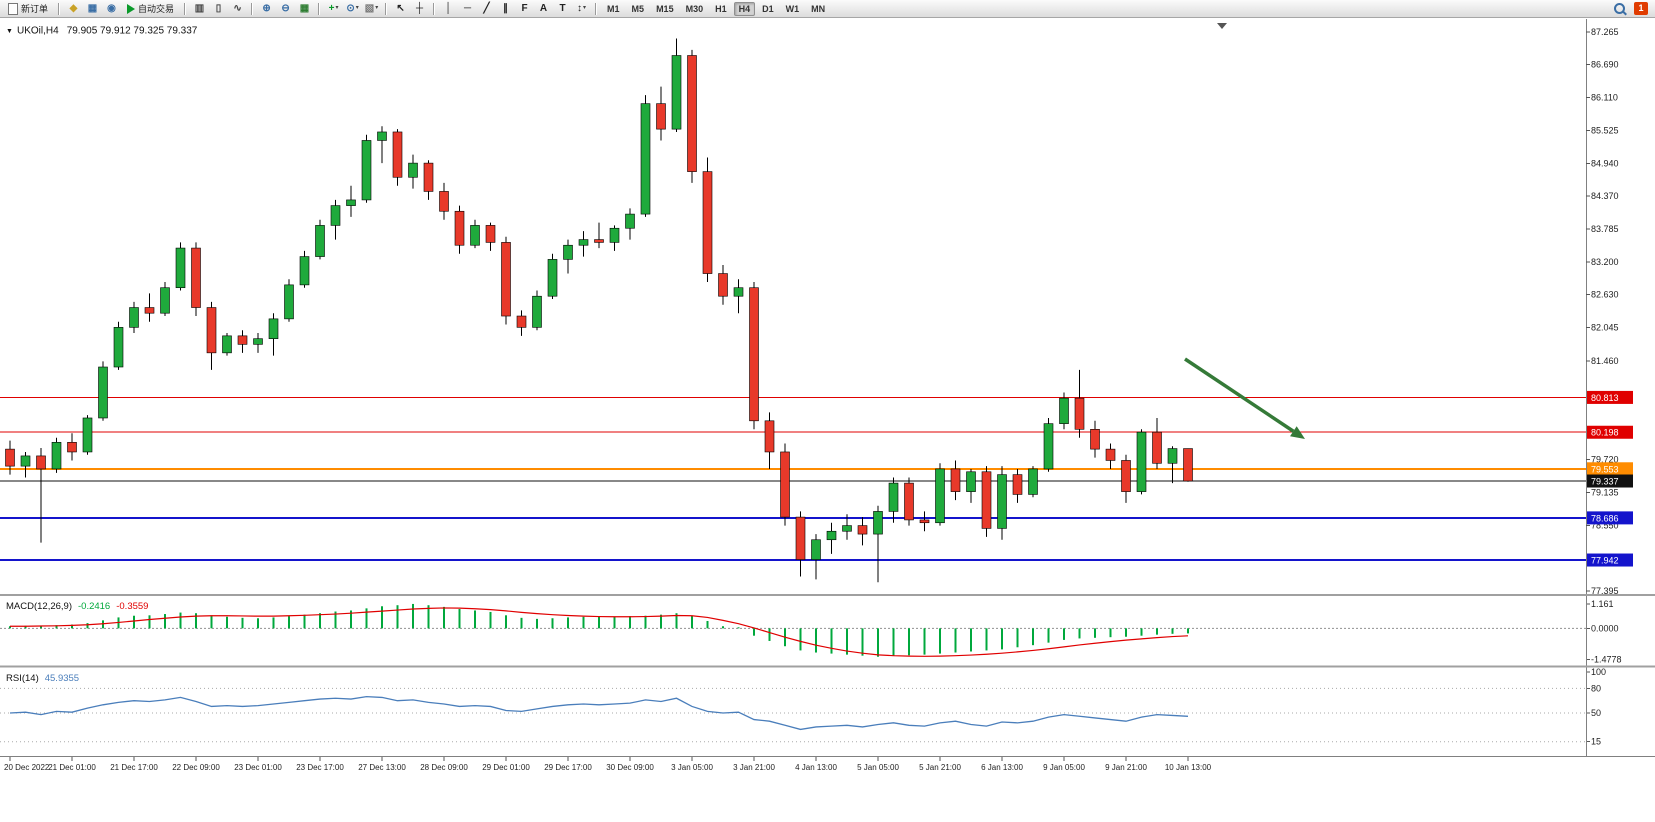 This screenshot has height=822, width=1655. Describe the element at coordinates (35, 9) in the screenshot. I see `new-order-button-label: 新订单` at that location.